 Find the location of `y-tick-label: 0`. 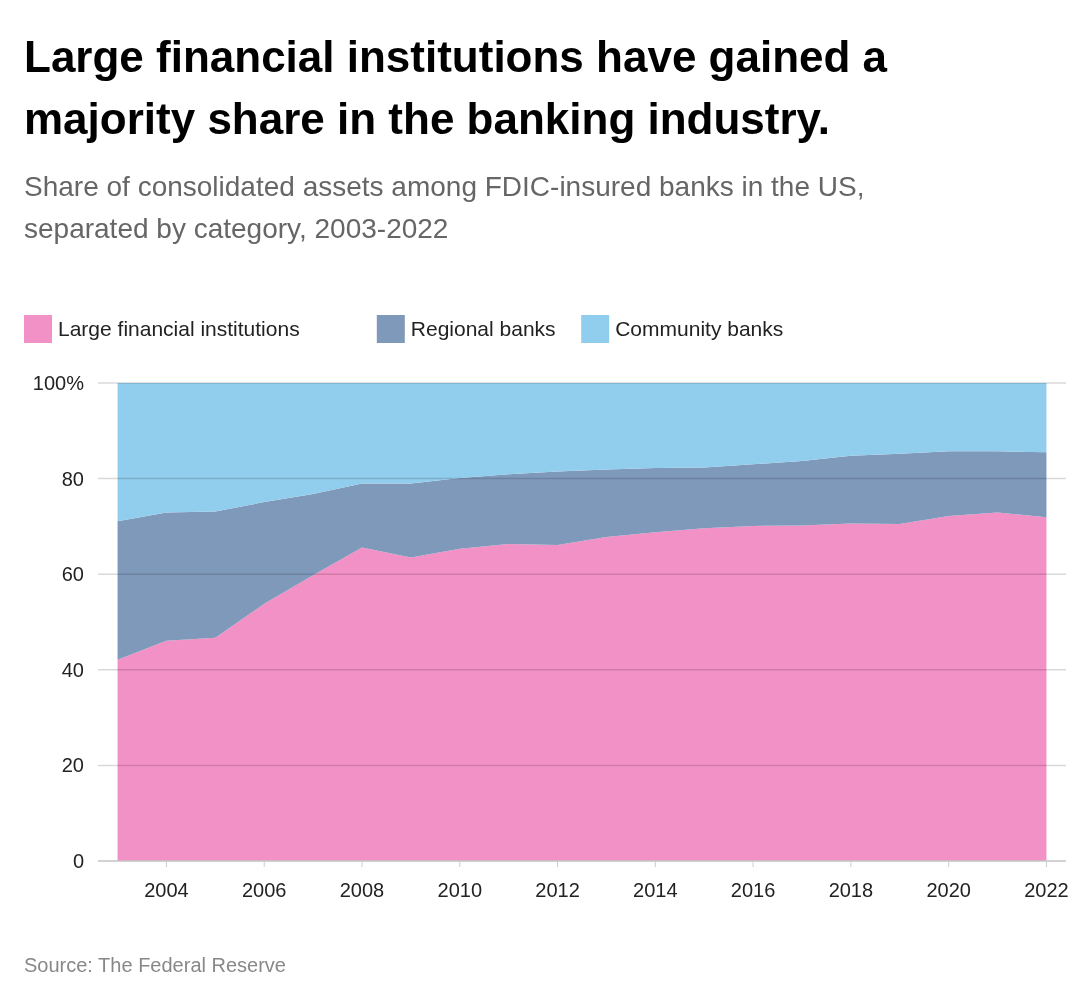

y-tick-label: 0 is located at coordinates (78, 861).